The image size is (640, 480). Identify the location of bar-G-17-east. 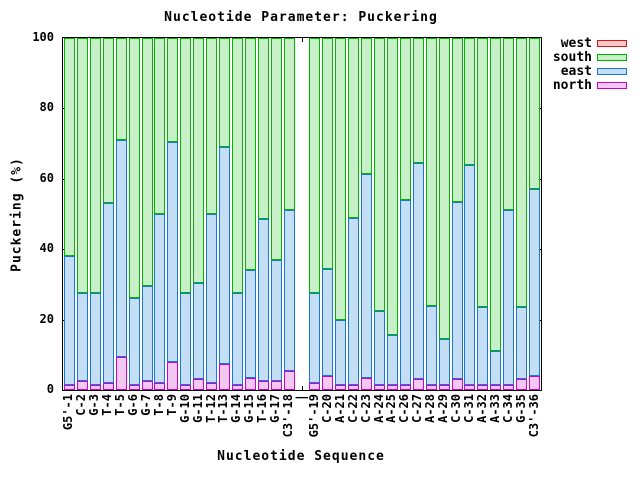
(276, 320).